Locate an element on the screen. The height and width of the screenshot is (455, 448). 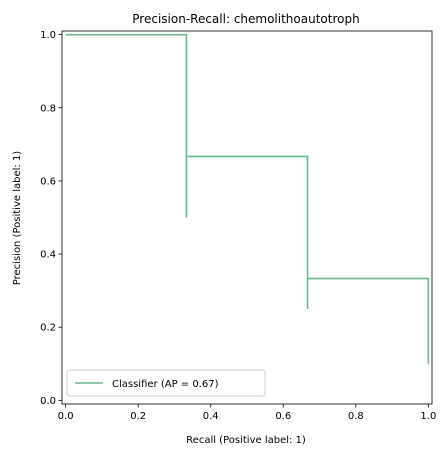
legend-label: Classifier (AP = 0.67) is located at coordinates (165, 384).